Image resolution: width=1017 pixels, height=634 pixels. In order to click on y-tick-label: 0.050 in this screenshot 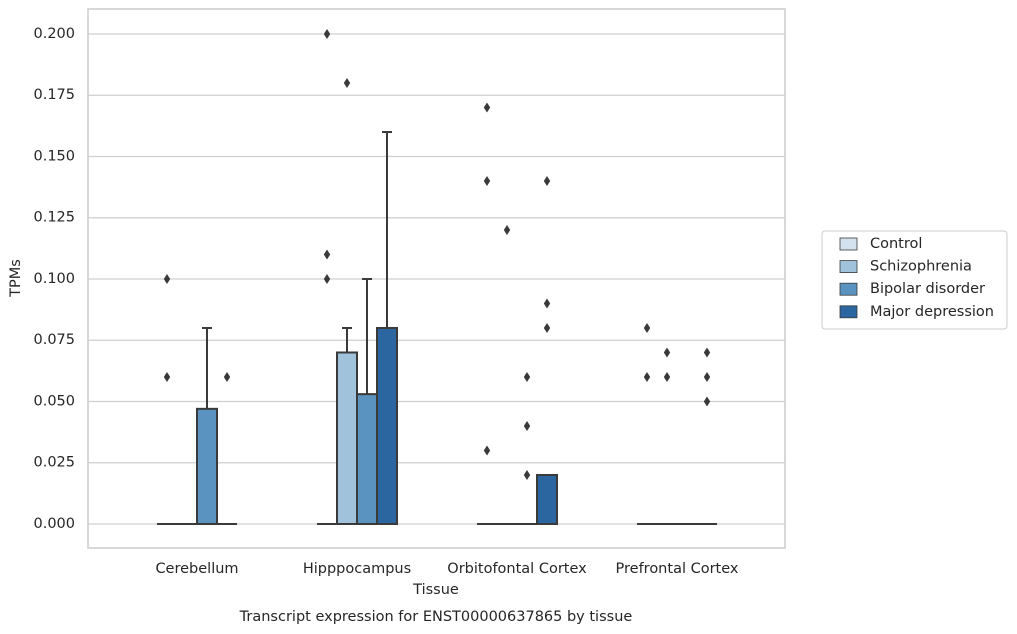, I will do `click(54, 401)`.